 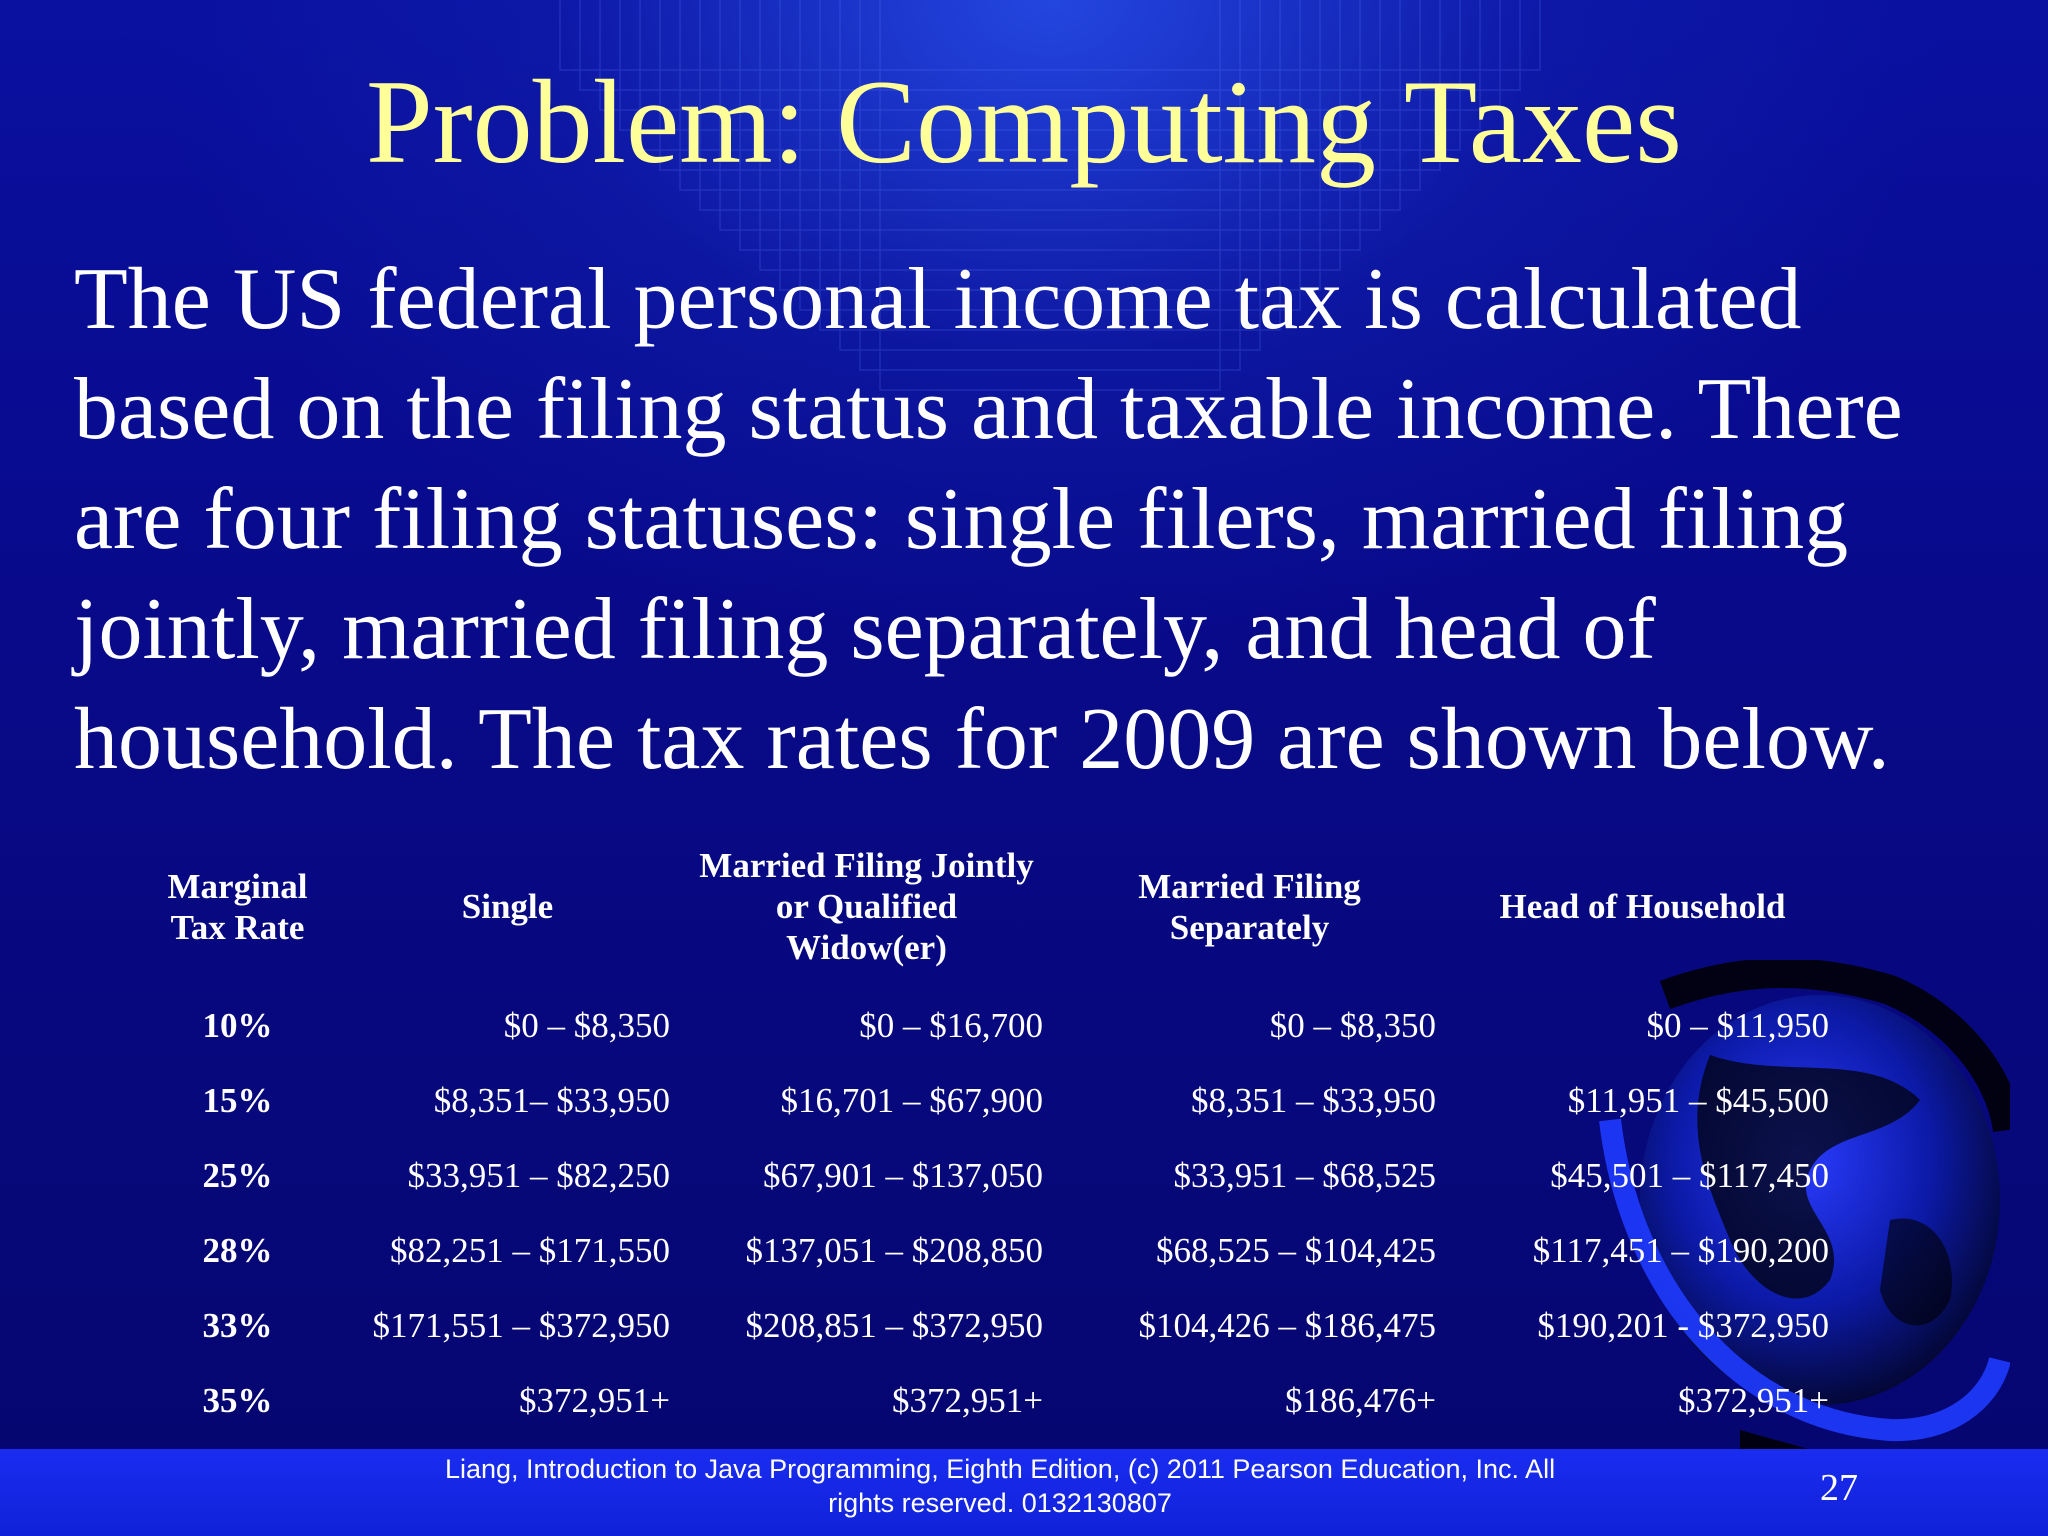 I want to click on globe-icon, so click(x=1804, y=1228).